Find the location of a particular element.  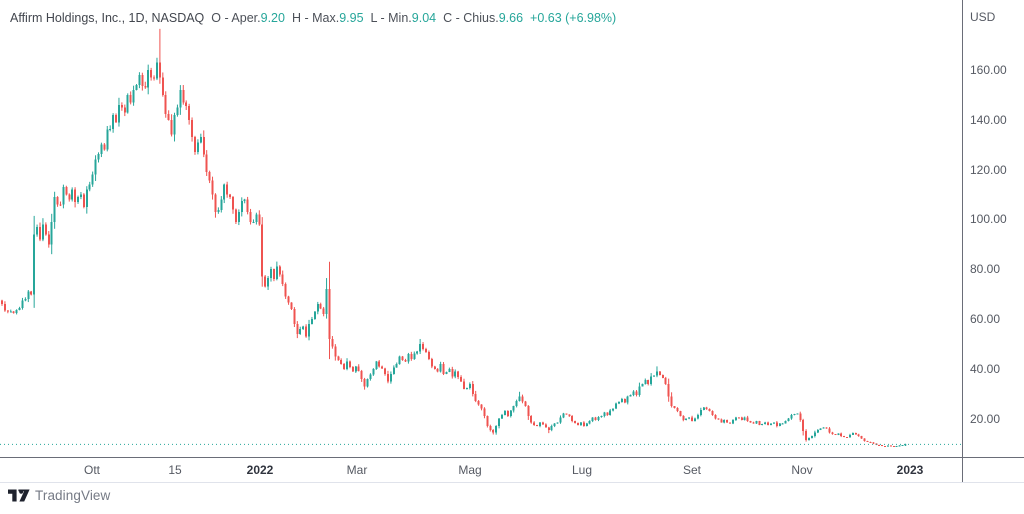

symbol-title: Affirm Holdings, Inc., 1D, NASDAQ is located at coordinates (107, 18).